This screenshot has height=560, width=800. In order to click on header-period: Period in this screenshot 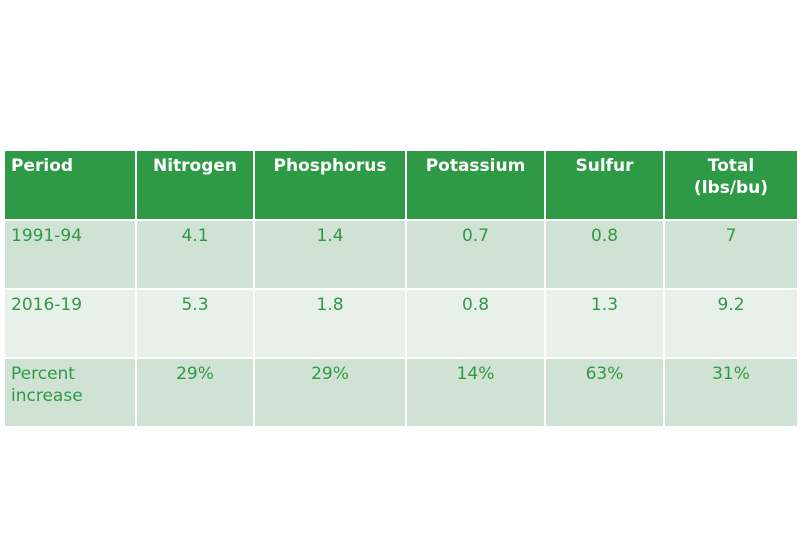, I will do `click(70, 185)`.